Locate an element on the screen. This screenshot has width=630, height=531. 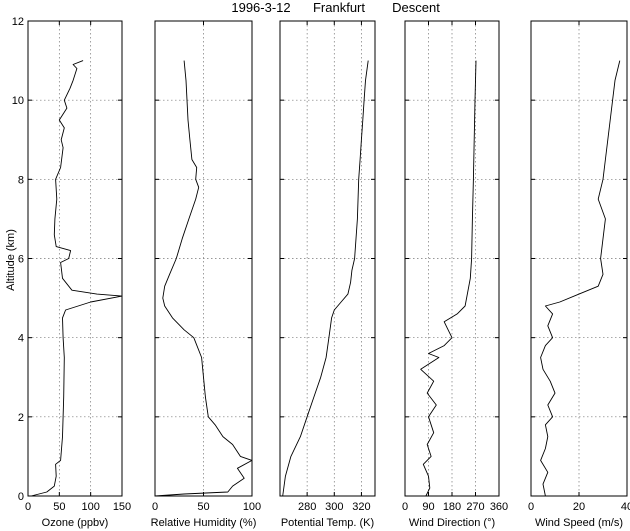
y-axis-label: Altitude (km) is located at coordinates (11, 260).